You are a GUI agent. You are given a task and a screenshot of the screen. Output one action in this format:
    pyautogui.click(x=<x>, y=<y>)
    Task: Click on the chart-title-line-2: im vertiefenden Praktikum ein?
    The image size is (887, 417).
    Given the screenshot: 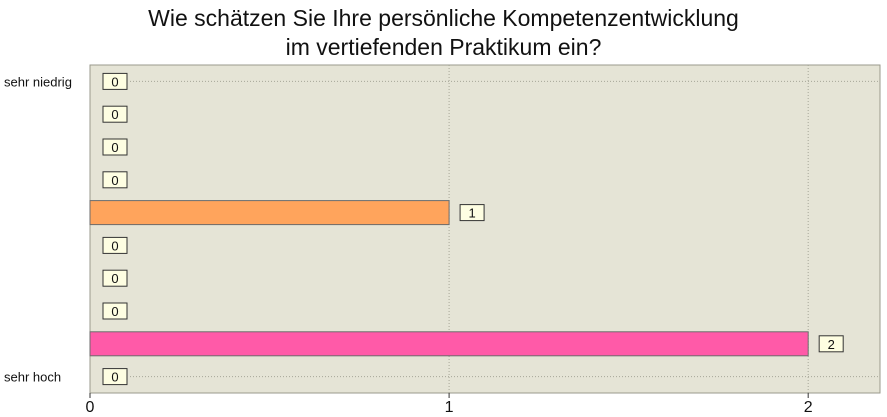 What is the action you would take?
    pyautogui.click(x=443, y=47)
    